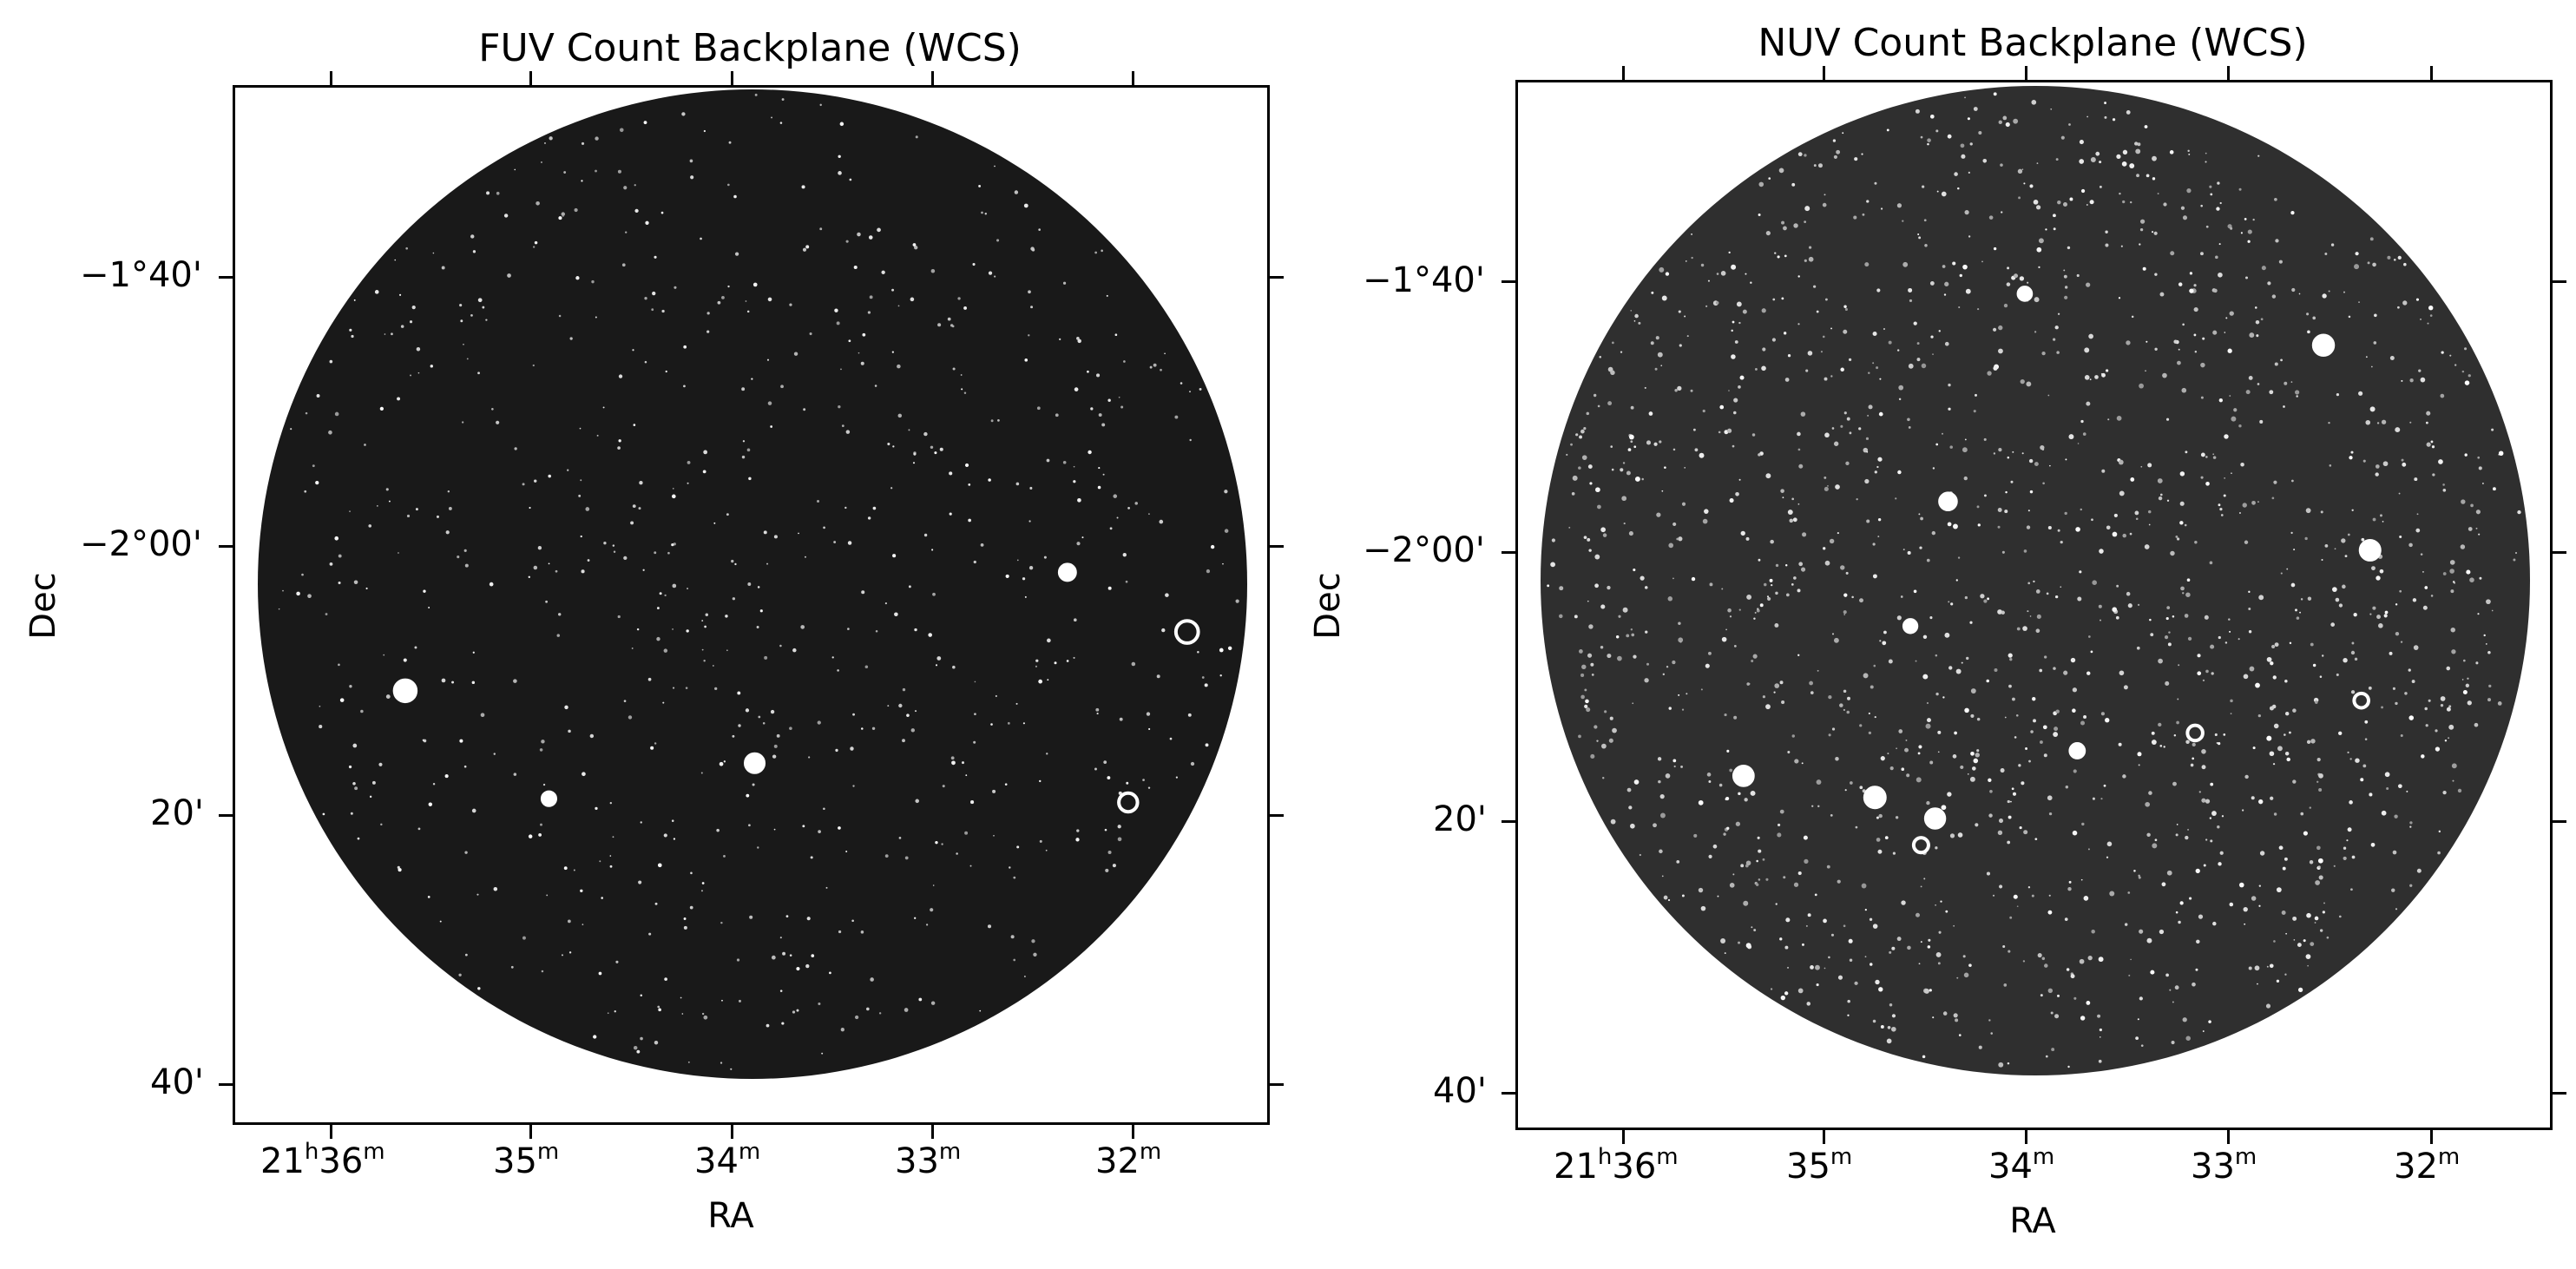 This screenshot has height=1269, width=2576. What do you see at coordinates (226, 278) in the screenshot?
I see `fuv-left-tick` at bounding box center [226, 278].